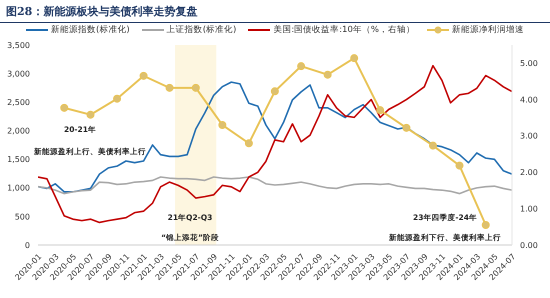 The image size is (550, 298). Describe the element at coordinates (529, 63) in the screenshot. I see `y2-tick-label: 5.00` at that location.